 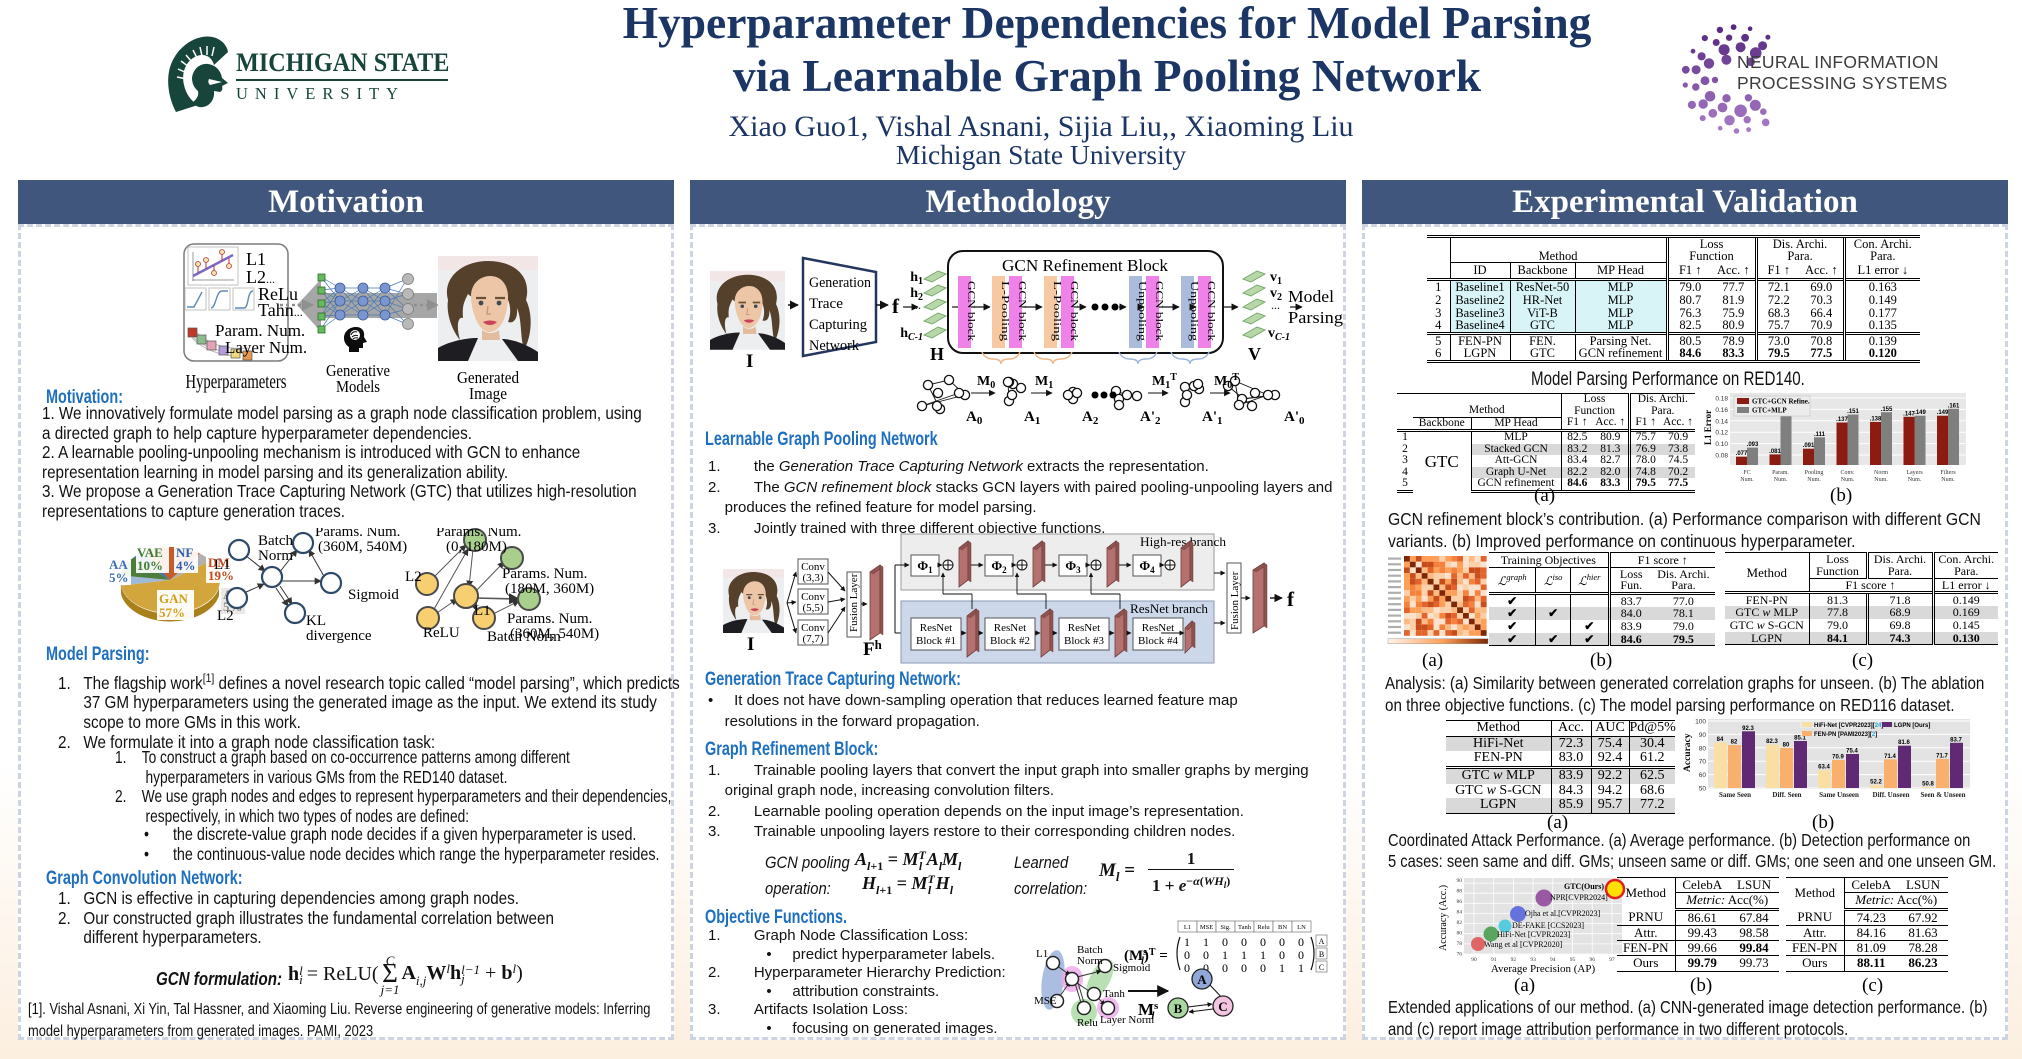 What do you see at coordinates (1769, 411) in the screenshot?
I see `svg-text: GTC+MLP` at bounding box center [1769, 411].